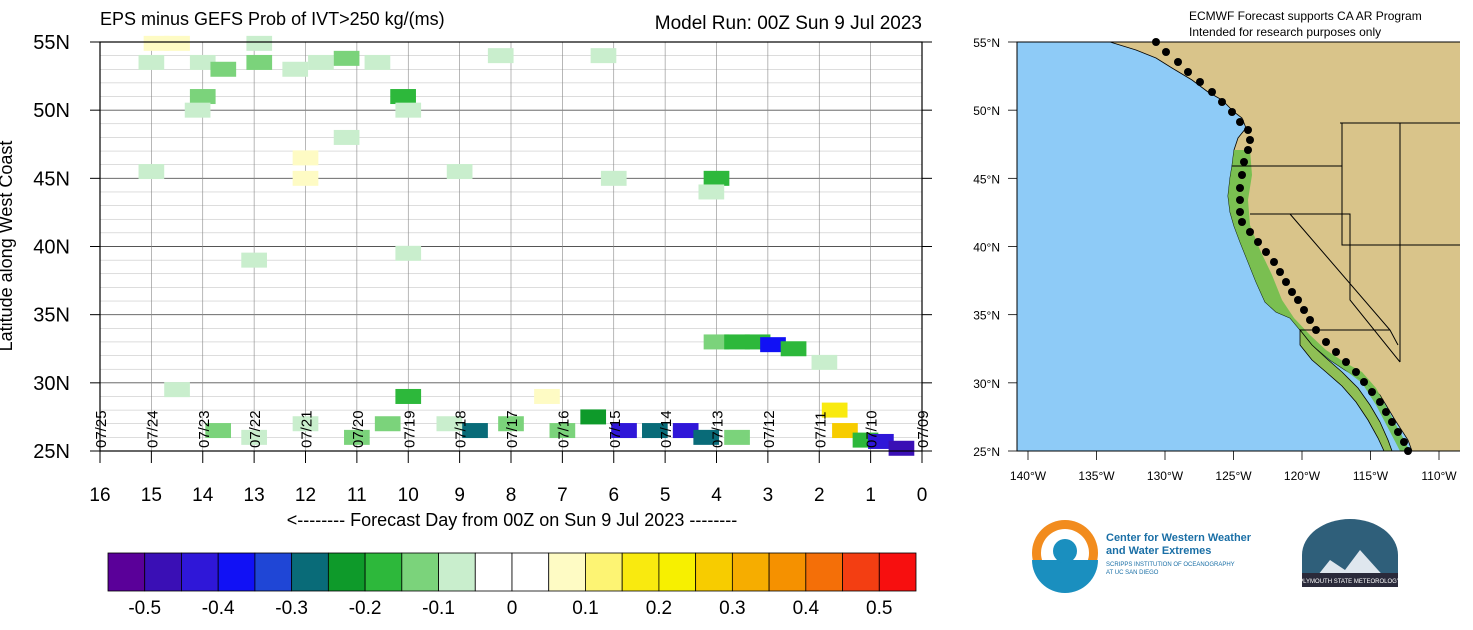 The image size is (1473, 630). What do you see at coordinates (1350, 582) in the screenshot?
I see `psu-text: PLYMOUTH STATE METEOROLOGY` at bounding box center [1350, 582].